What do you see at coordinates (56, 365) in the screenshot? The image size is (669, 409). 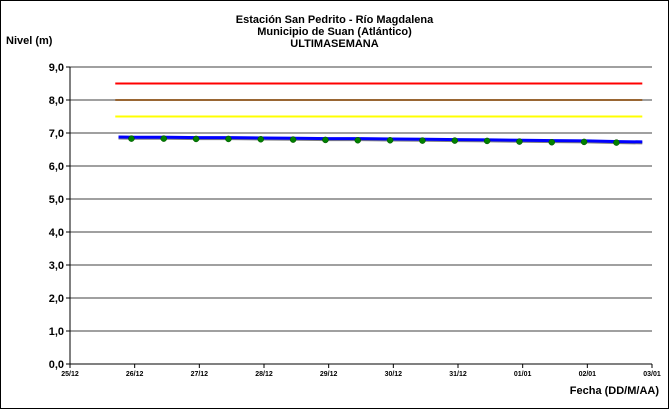 I see `y-tick-label: 0,0` at bounding box center [56, 365].